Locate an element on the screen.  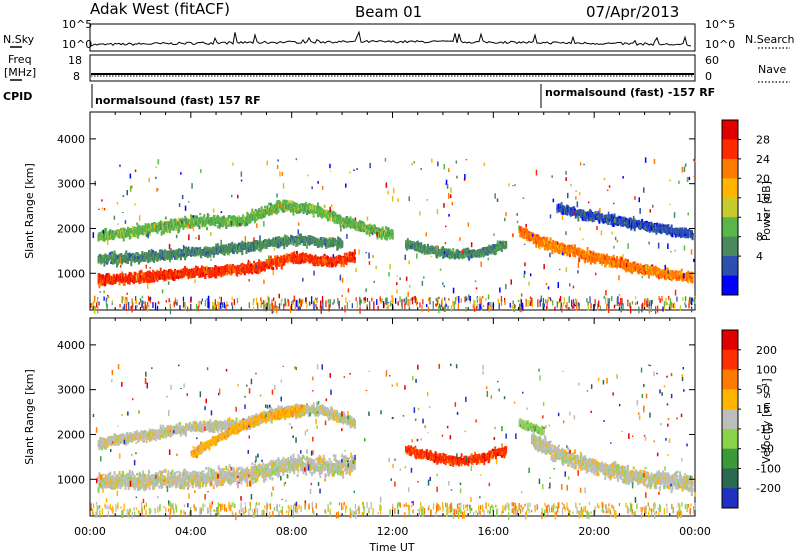
date-title: 07/Apr/2013 is located at coordinates (632, 12).